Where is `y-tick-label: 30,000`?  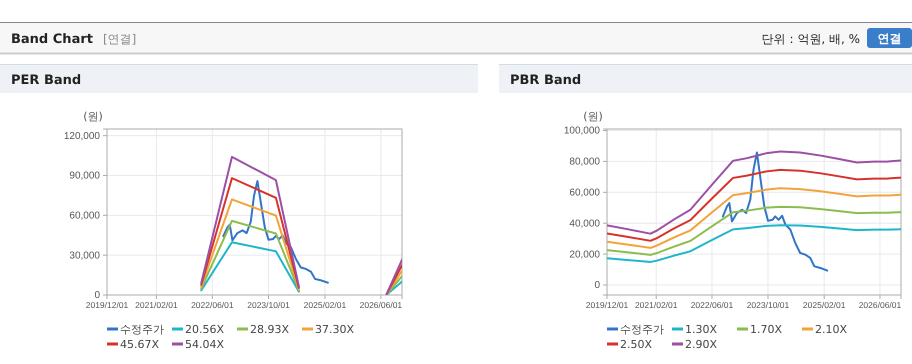 y-tick-label: 30,000 is located at coordinates (84, 256).